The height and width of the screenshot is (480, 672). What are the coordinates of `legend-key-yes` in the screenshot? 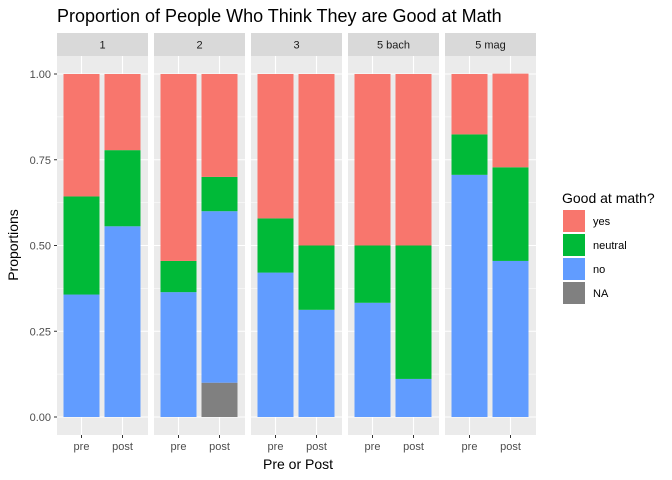 It's located at (574, 221).